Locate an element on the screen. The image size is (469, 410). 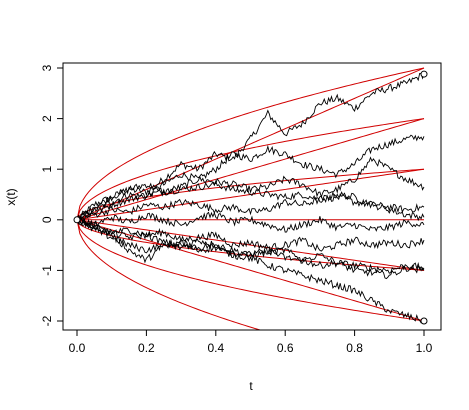
x-tick-label: 0.2 is located at coordinates (146, 348).